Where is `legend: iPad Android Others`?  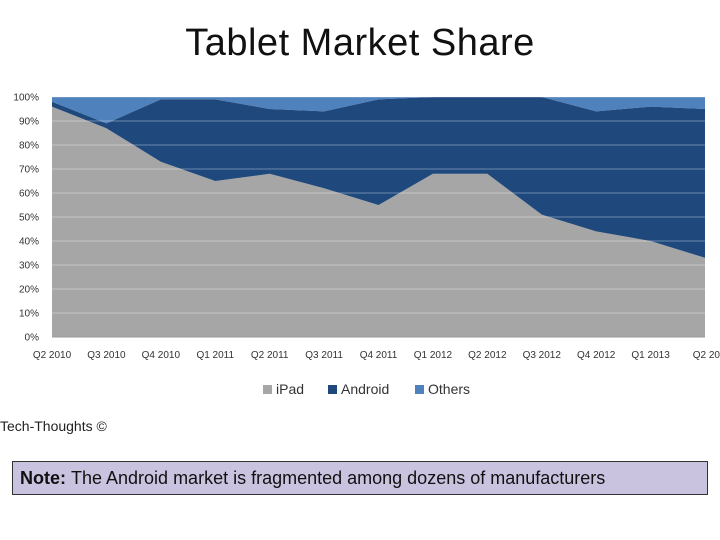 legend: iPad Android Others is located at coordinates (366, 389).